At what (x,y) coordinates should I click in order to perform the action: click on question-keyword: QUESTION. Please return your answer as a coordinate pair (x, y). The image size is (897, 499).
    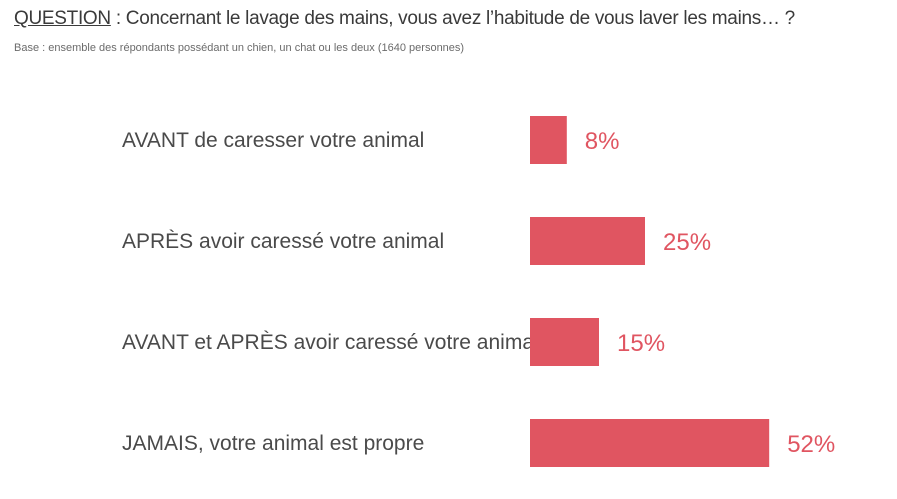
    Looking at the image, I should click on (62, 18).